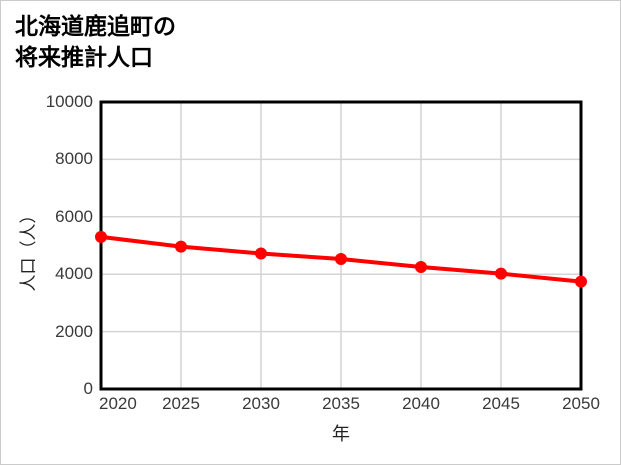  Describe the element at coordinates (74, 159) in the screenshot. I see `y-tick-label-8000: 8000` at that location.